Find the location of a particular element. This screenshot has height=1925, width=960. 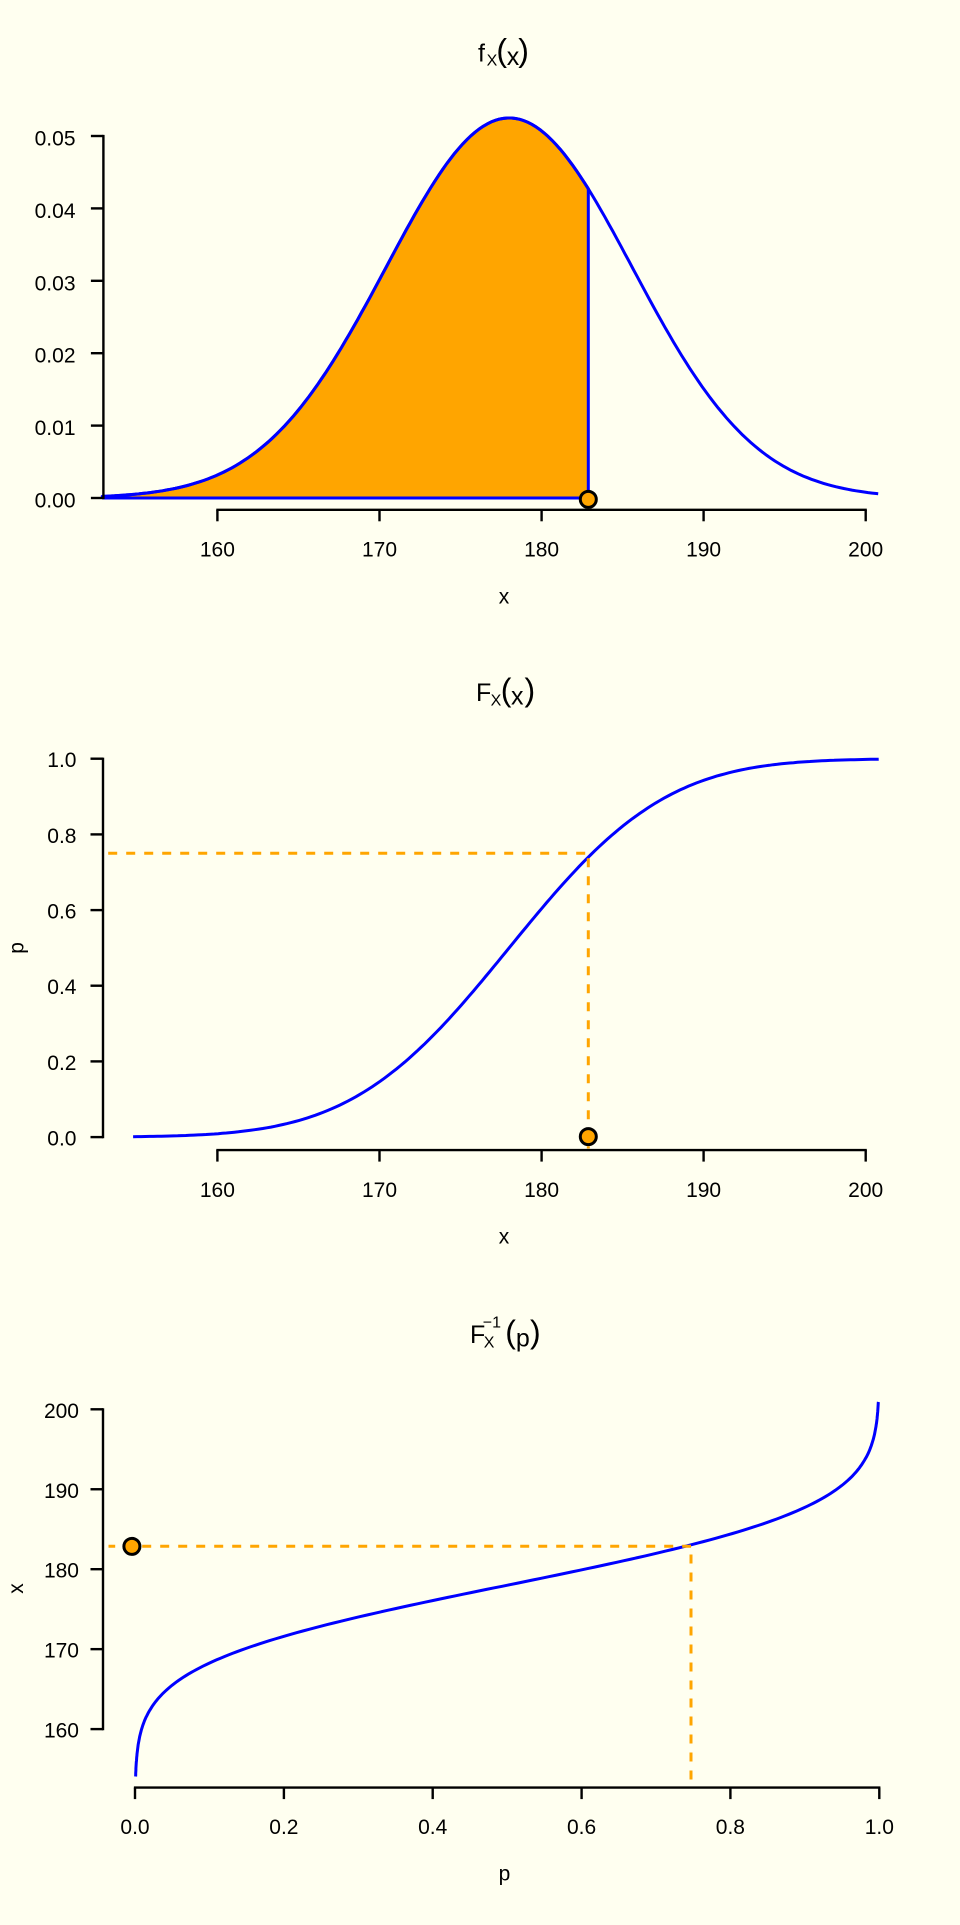

svg-text: 0.01 is located at coordinates (55, 428).